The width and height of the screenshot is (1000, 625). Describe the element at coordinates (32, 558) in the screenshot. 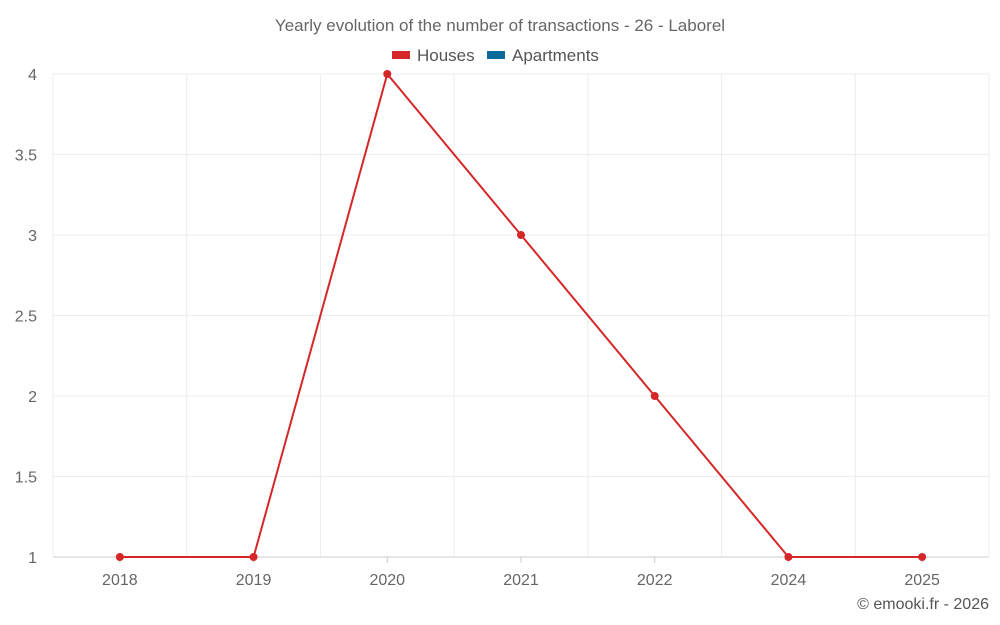

I see `y-tick-label: 1` at that location.